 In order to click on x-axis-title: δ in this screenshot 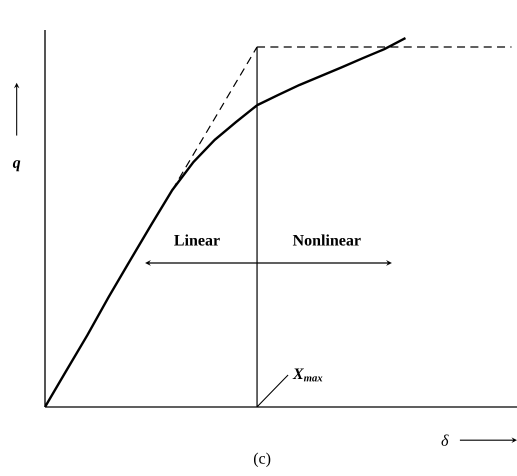, I will do `click(445, 440)`.